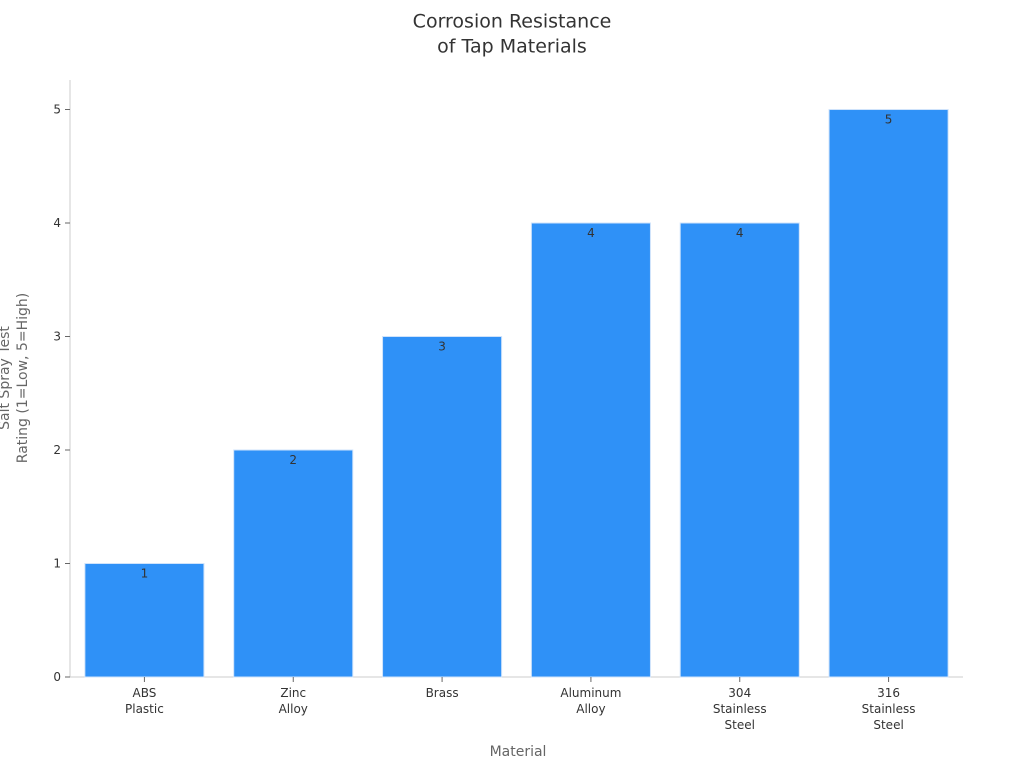 Image resolution: width=1024 pixels, height=768 pixels. What do you see at coordinates (590, 701) in the screenshot?
I see `x-tick-label: Aluminum Alloy` at bounding box center [590, 701].